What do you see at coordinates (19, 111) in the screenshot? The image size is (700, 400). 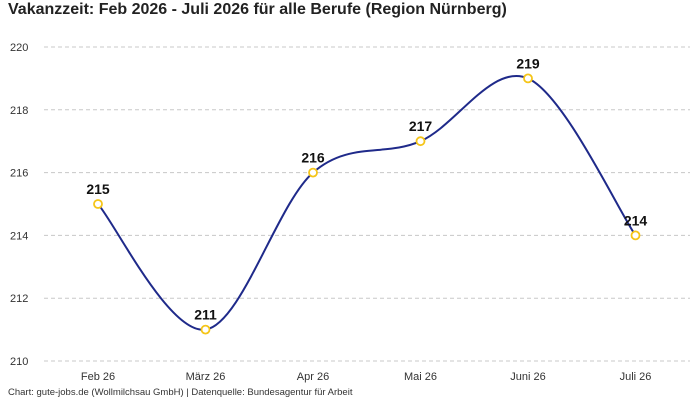 I see `y-tick-label: 218` at bounding box center [19, 111].